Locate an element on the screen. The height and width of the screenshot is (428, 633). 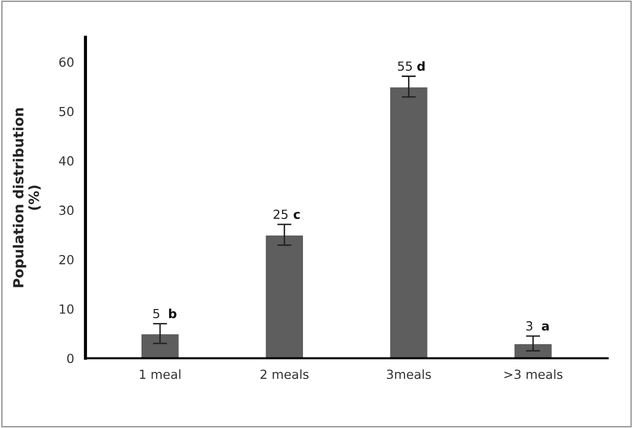
y-tick-label: 60 is located at coordinates (66, 62).